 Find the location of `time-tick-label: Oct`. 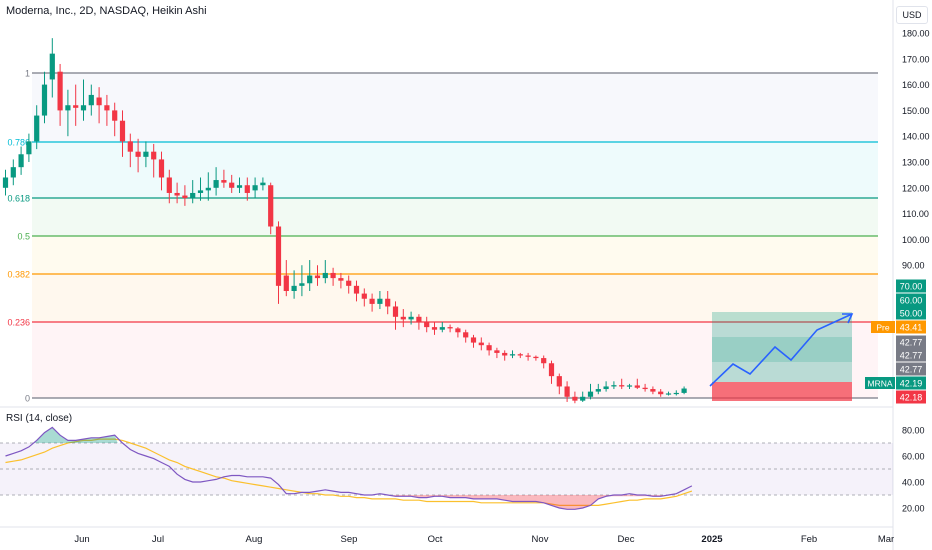

time-tick-label: Oct is located at coordinates (435, 539).